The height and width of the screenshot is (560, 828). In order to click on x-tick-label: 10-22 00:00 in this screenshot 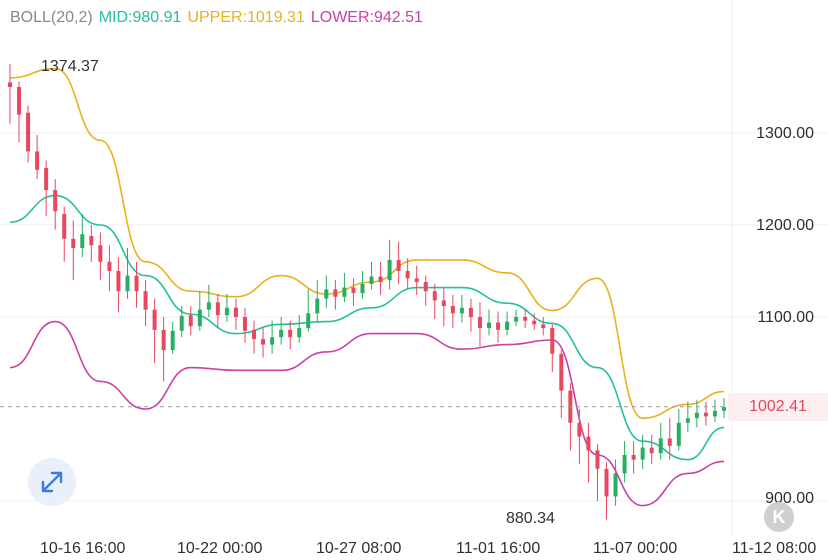, I will do `click(220, 548)`.